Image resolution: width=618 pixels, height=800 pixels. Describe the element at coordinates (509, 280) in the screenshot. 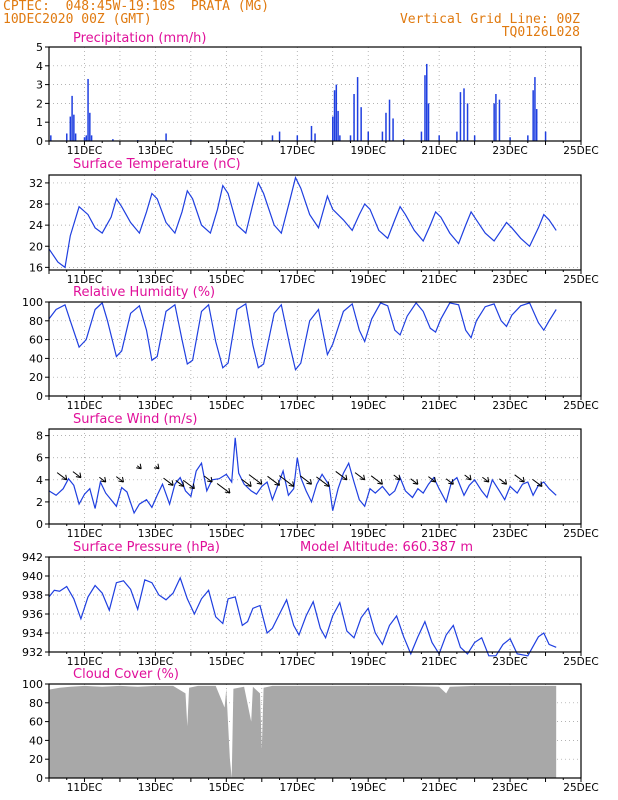

I see `temp-xtick-label: 23DEC` at that location.